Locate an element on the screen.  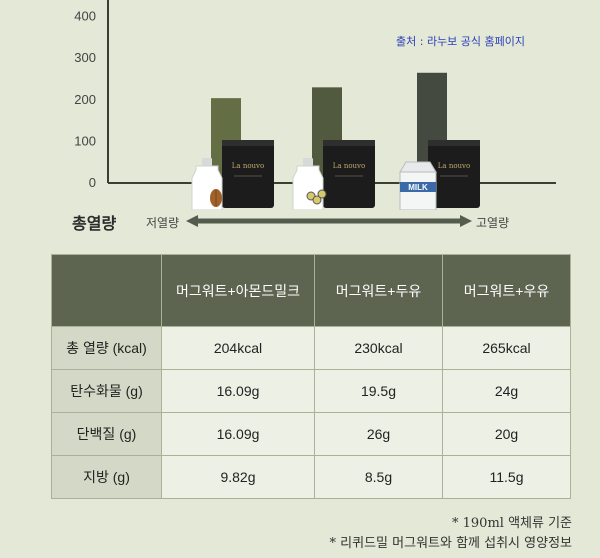
chart-title: 총열량 is located at coordinates (94, 223).